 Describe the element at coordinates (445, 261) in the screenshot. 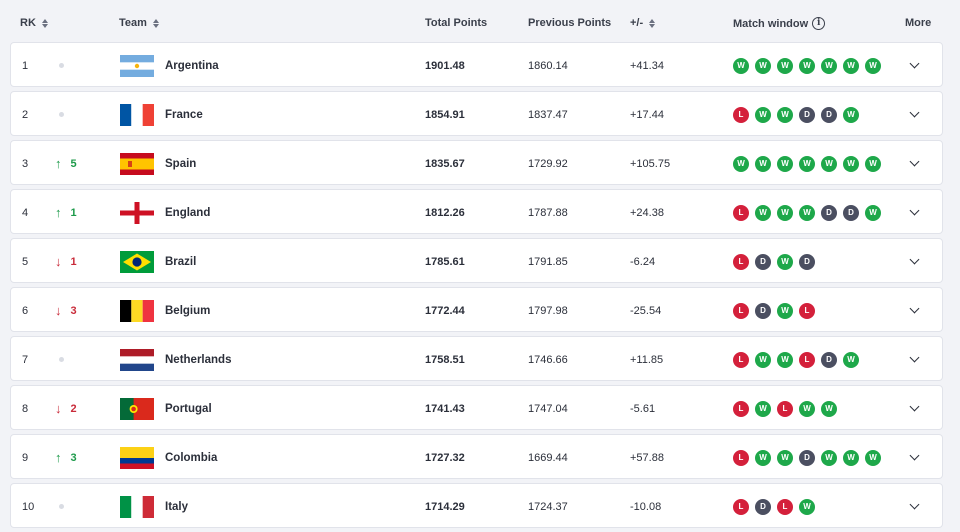

I see `total-points: 1785.61` at that location.